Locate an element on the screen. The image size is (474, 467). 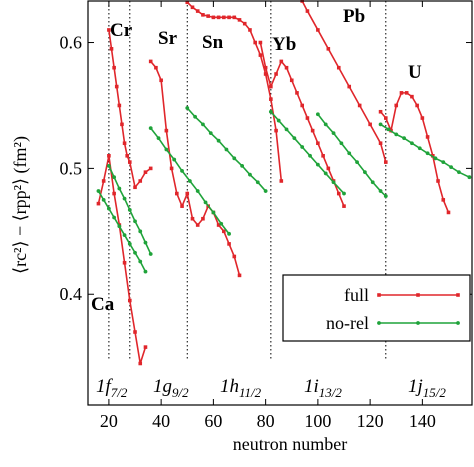
x-tick-label: 120 is located at coordinates (370, 421).